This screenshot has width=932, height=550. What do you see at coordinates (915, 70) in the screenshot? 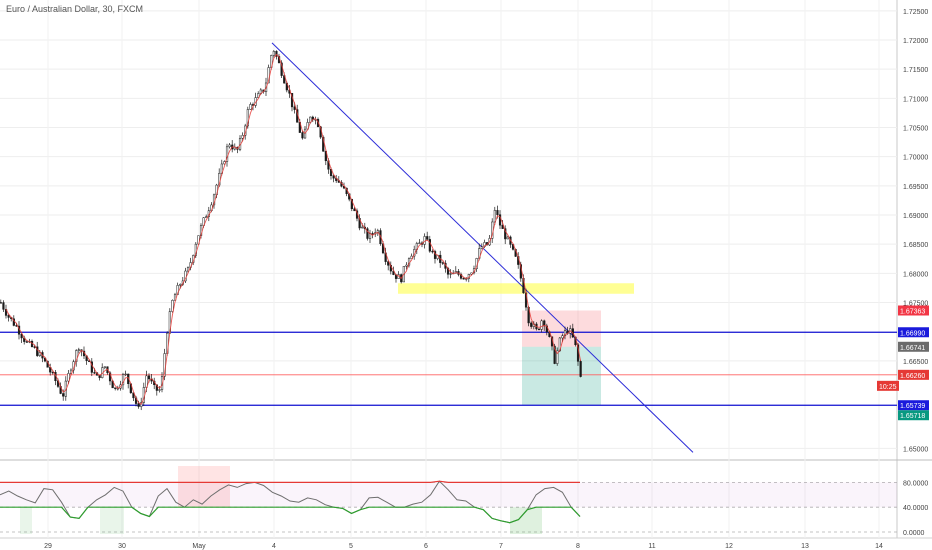
I see `price-tick-label: 1.71500` at bounding box center [915, 70].